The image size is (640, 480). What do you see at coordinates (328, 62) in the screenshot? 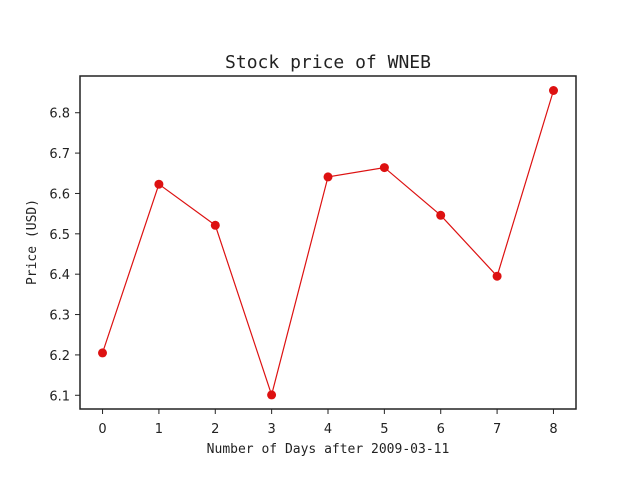
I see `chart-title: Stock price of WNEB` at bounding box center [328, 62].